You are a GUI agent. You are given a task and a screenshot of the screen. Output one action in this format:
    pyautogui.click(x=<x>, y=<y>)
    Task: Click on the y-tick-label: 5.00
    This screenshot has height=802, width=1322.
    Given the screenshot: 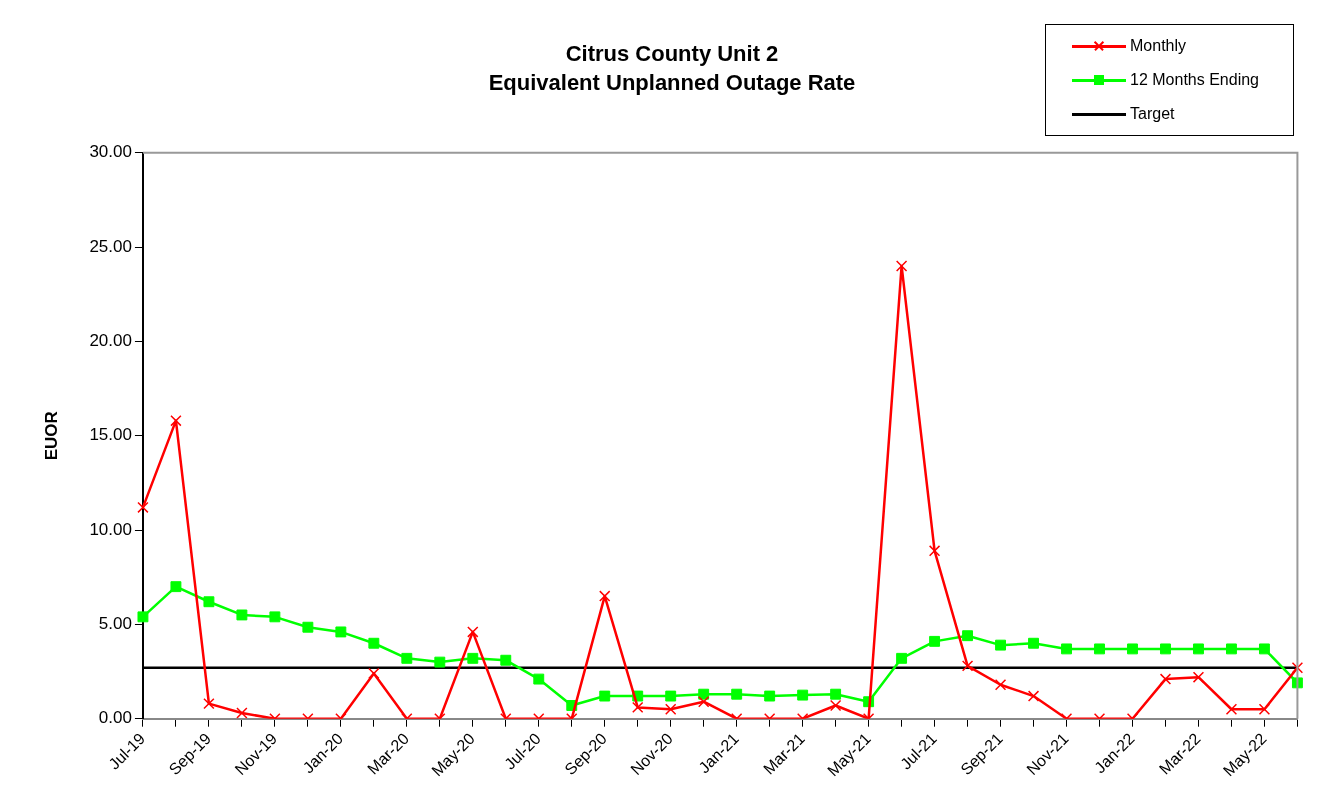 What is the action you would take?
    pyautogui.click(x=115, y=624)
    